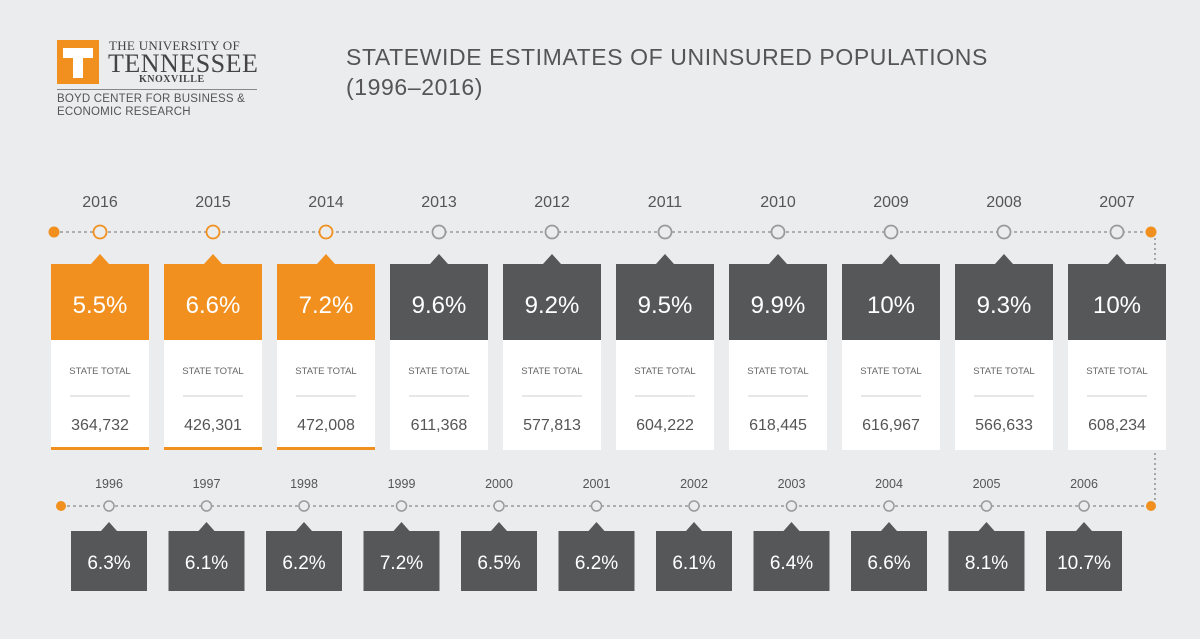 This screenshot has width=1200, height=639. I want to click on state-total-value: 472,008, so click(326, 425).